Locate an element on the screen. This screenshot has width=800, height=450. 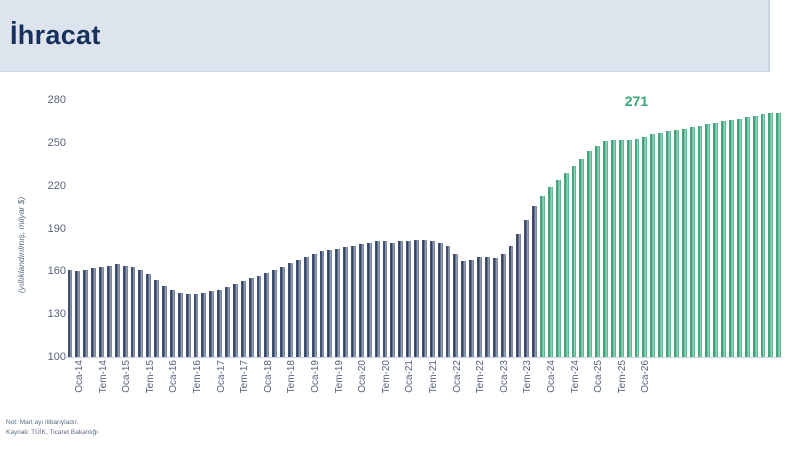
x-axis-tick: Tem-20 is located at coordinates (386, 377).